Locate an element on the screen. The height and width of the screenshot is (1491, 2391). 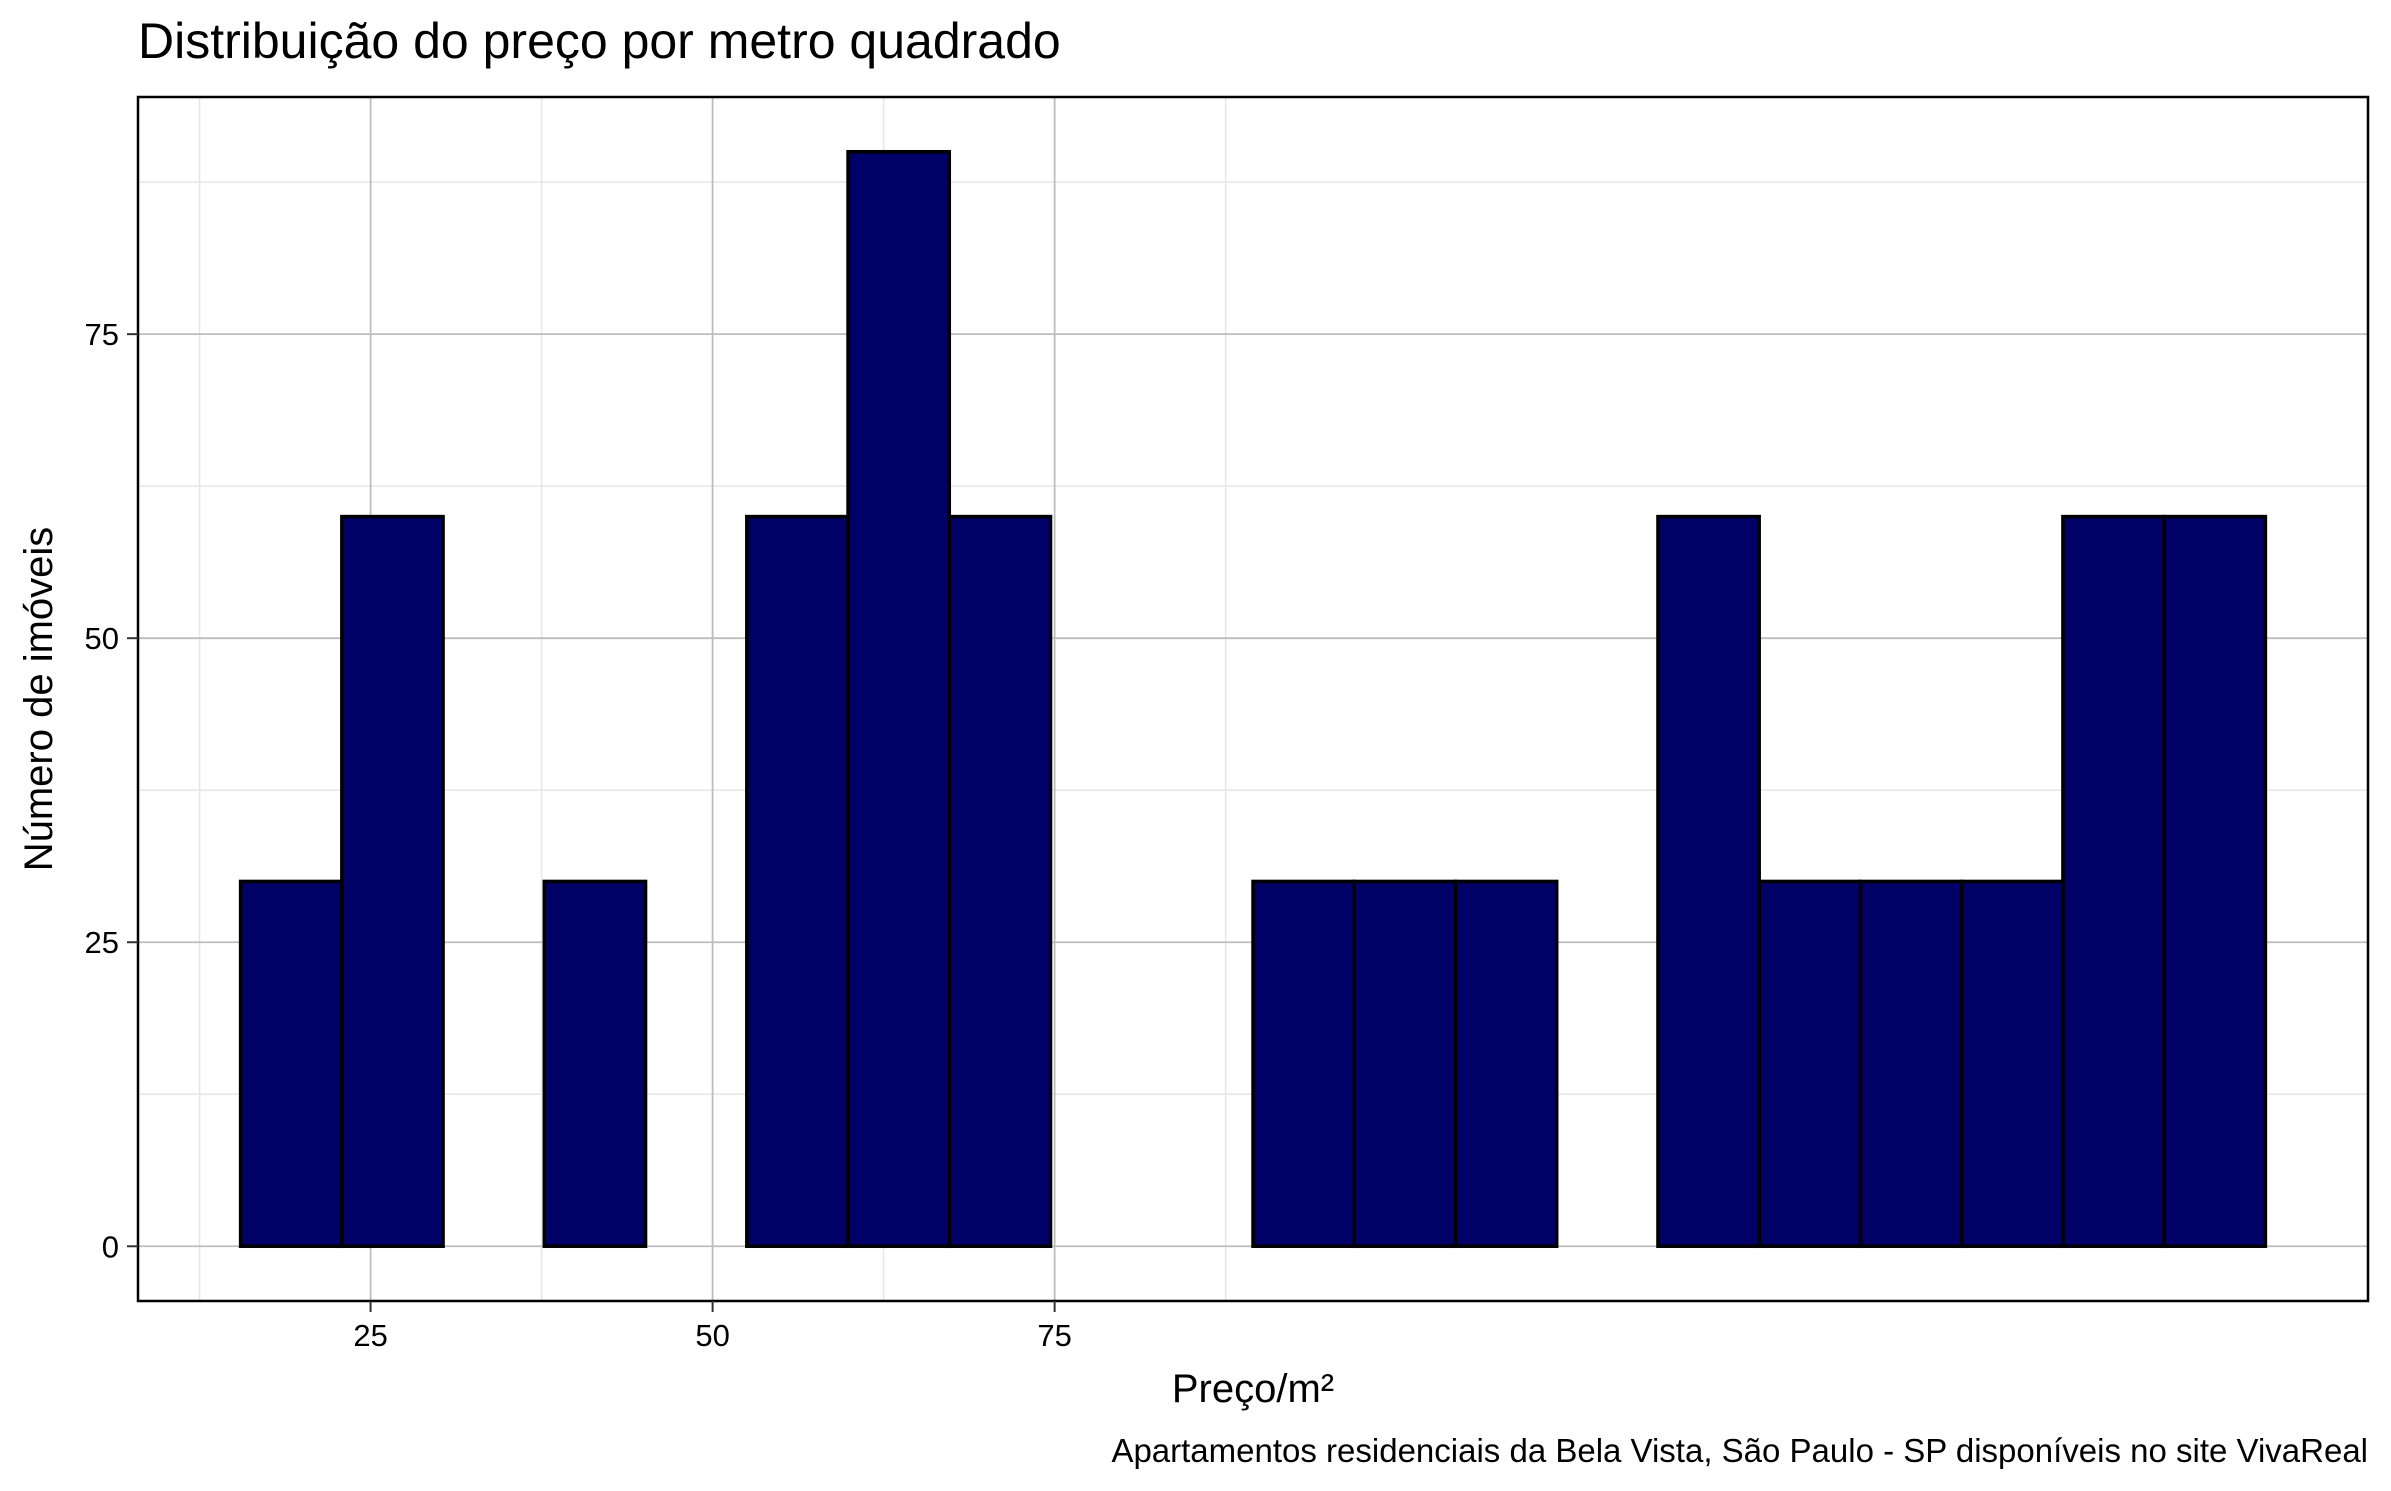
y-axis-label: Número de imóveis is located at coordinates (39, 699).